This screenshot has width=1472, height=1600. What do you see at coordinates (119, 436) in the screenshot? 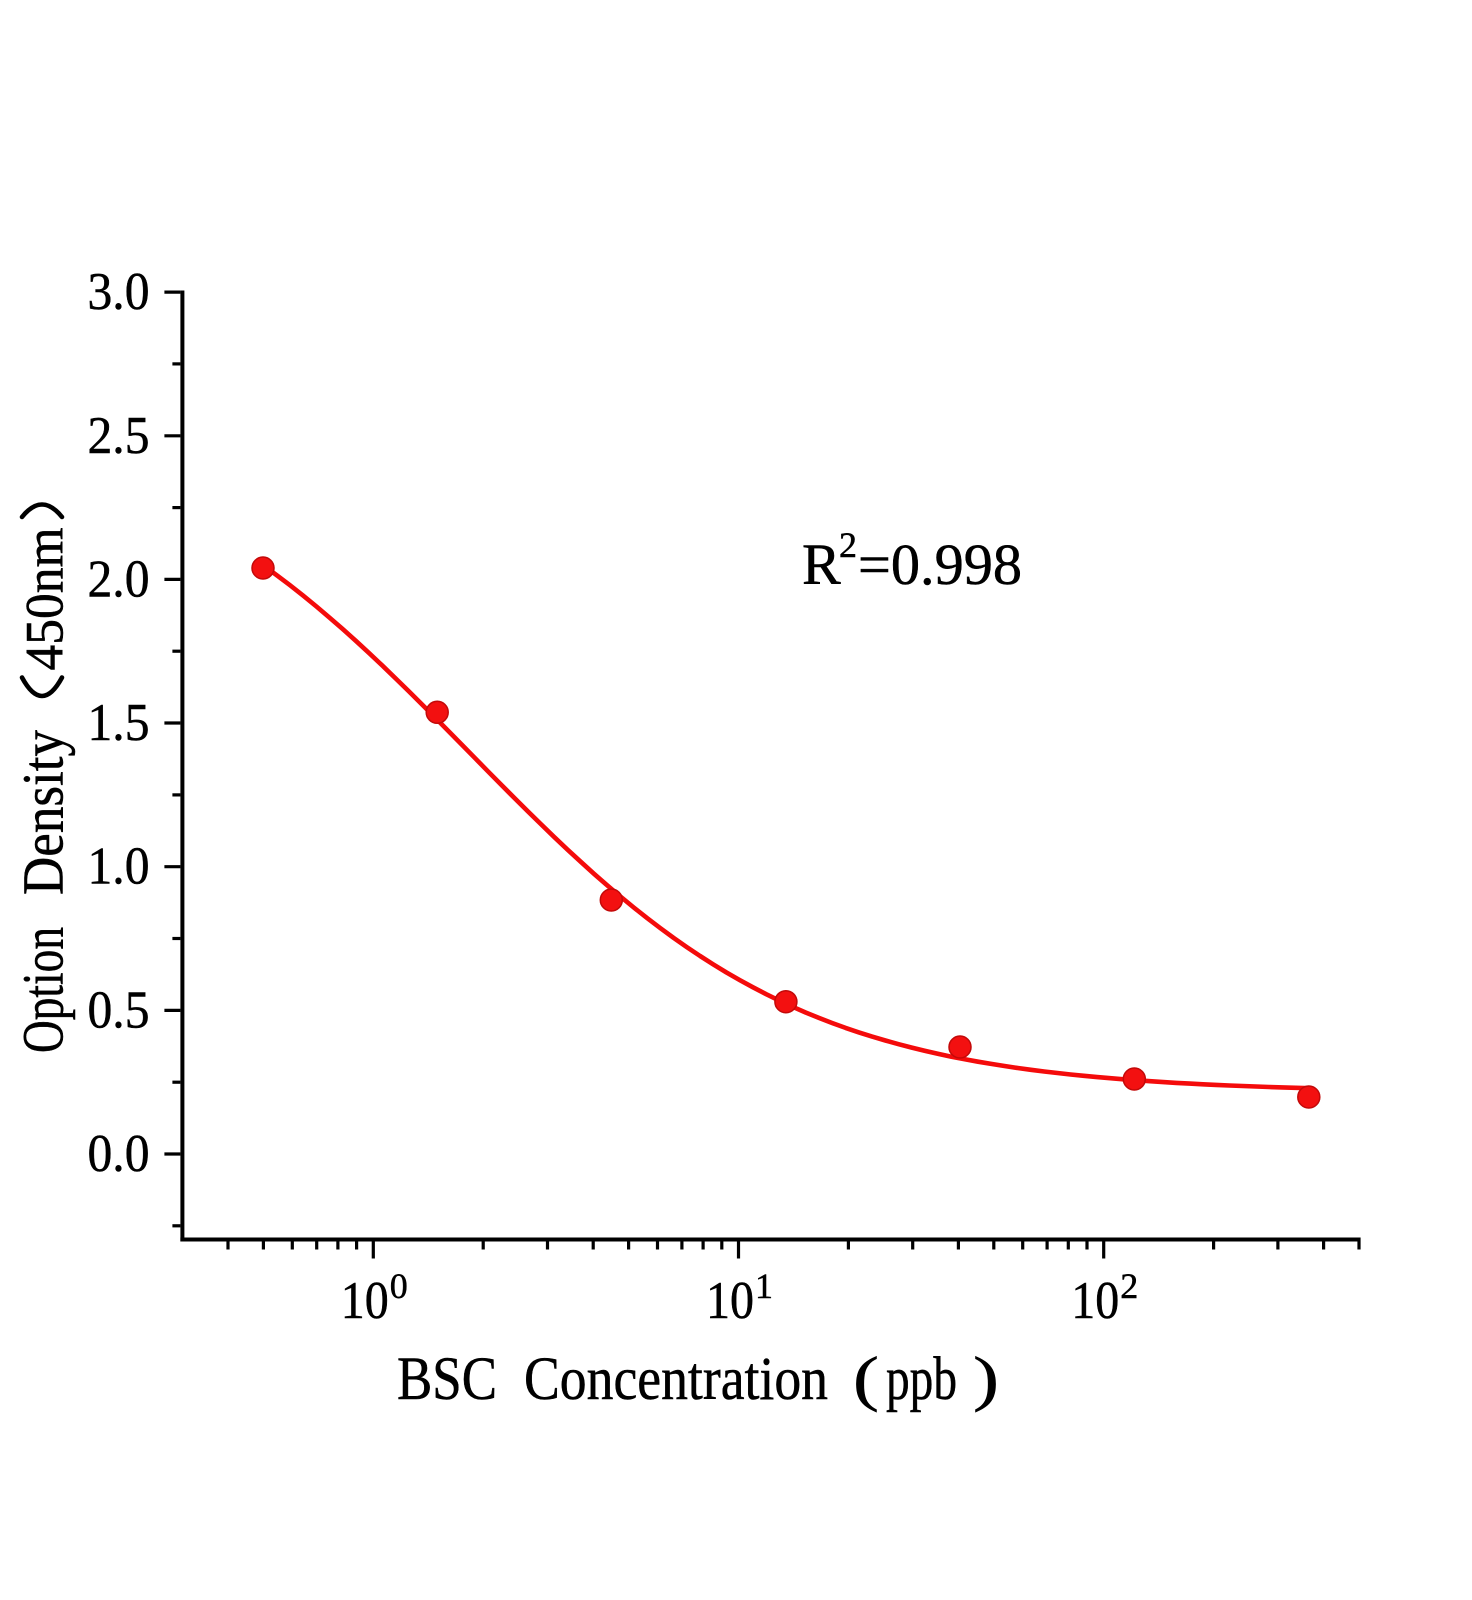
I see `svg-text: 2.5` at bounding box center [119, 436].